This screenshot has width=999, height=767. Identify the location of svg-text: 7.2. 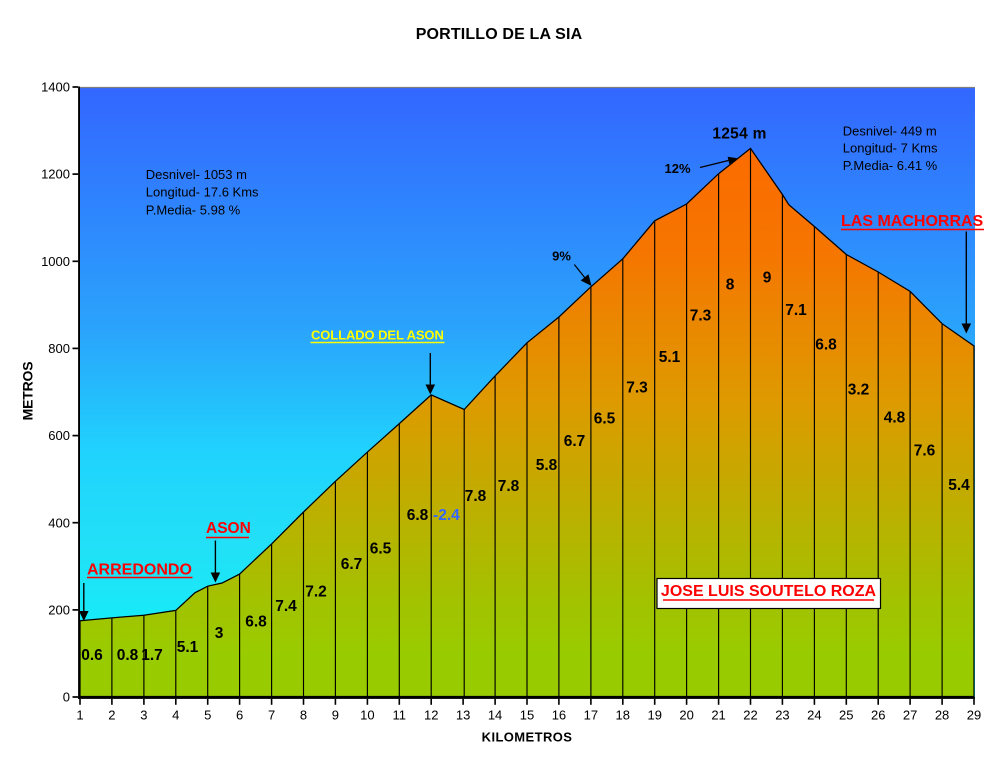
(316, 592).